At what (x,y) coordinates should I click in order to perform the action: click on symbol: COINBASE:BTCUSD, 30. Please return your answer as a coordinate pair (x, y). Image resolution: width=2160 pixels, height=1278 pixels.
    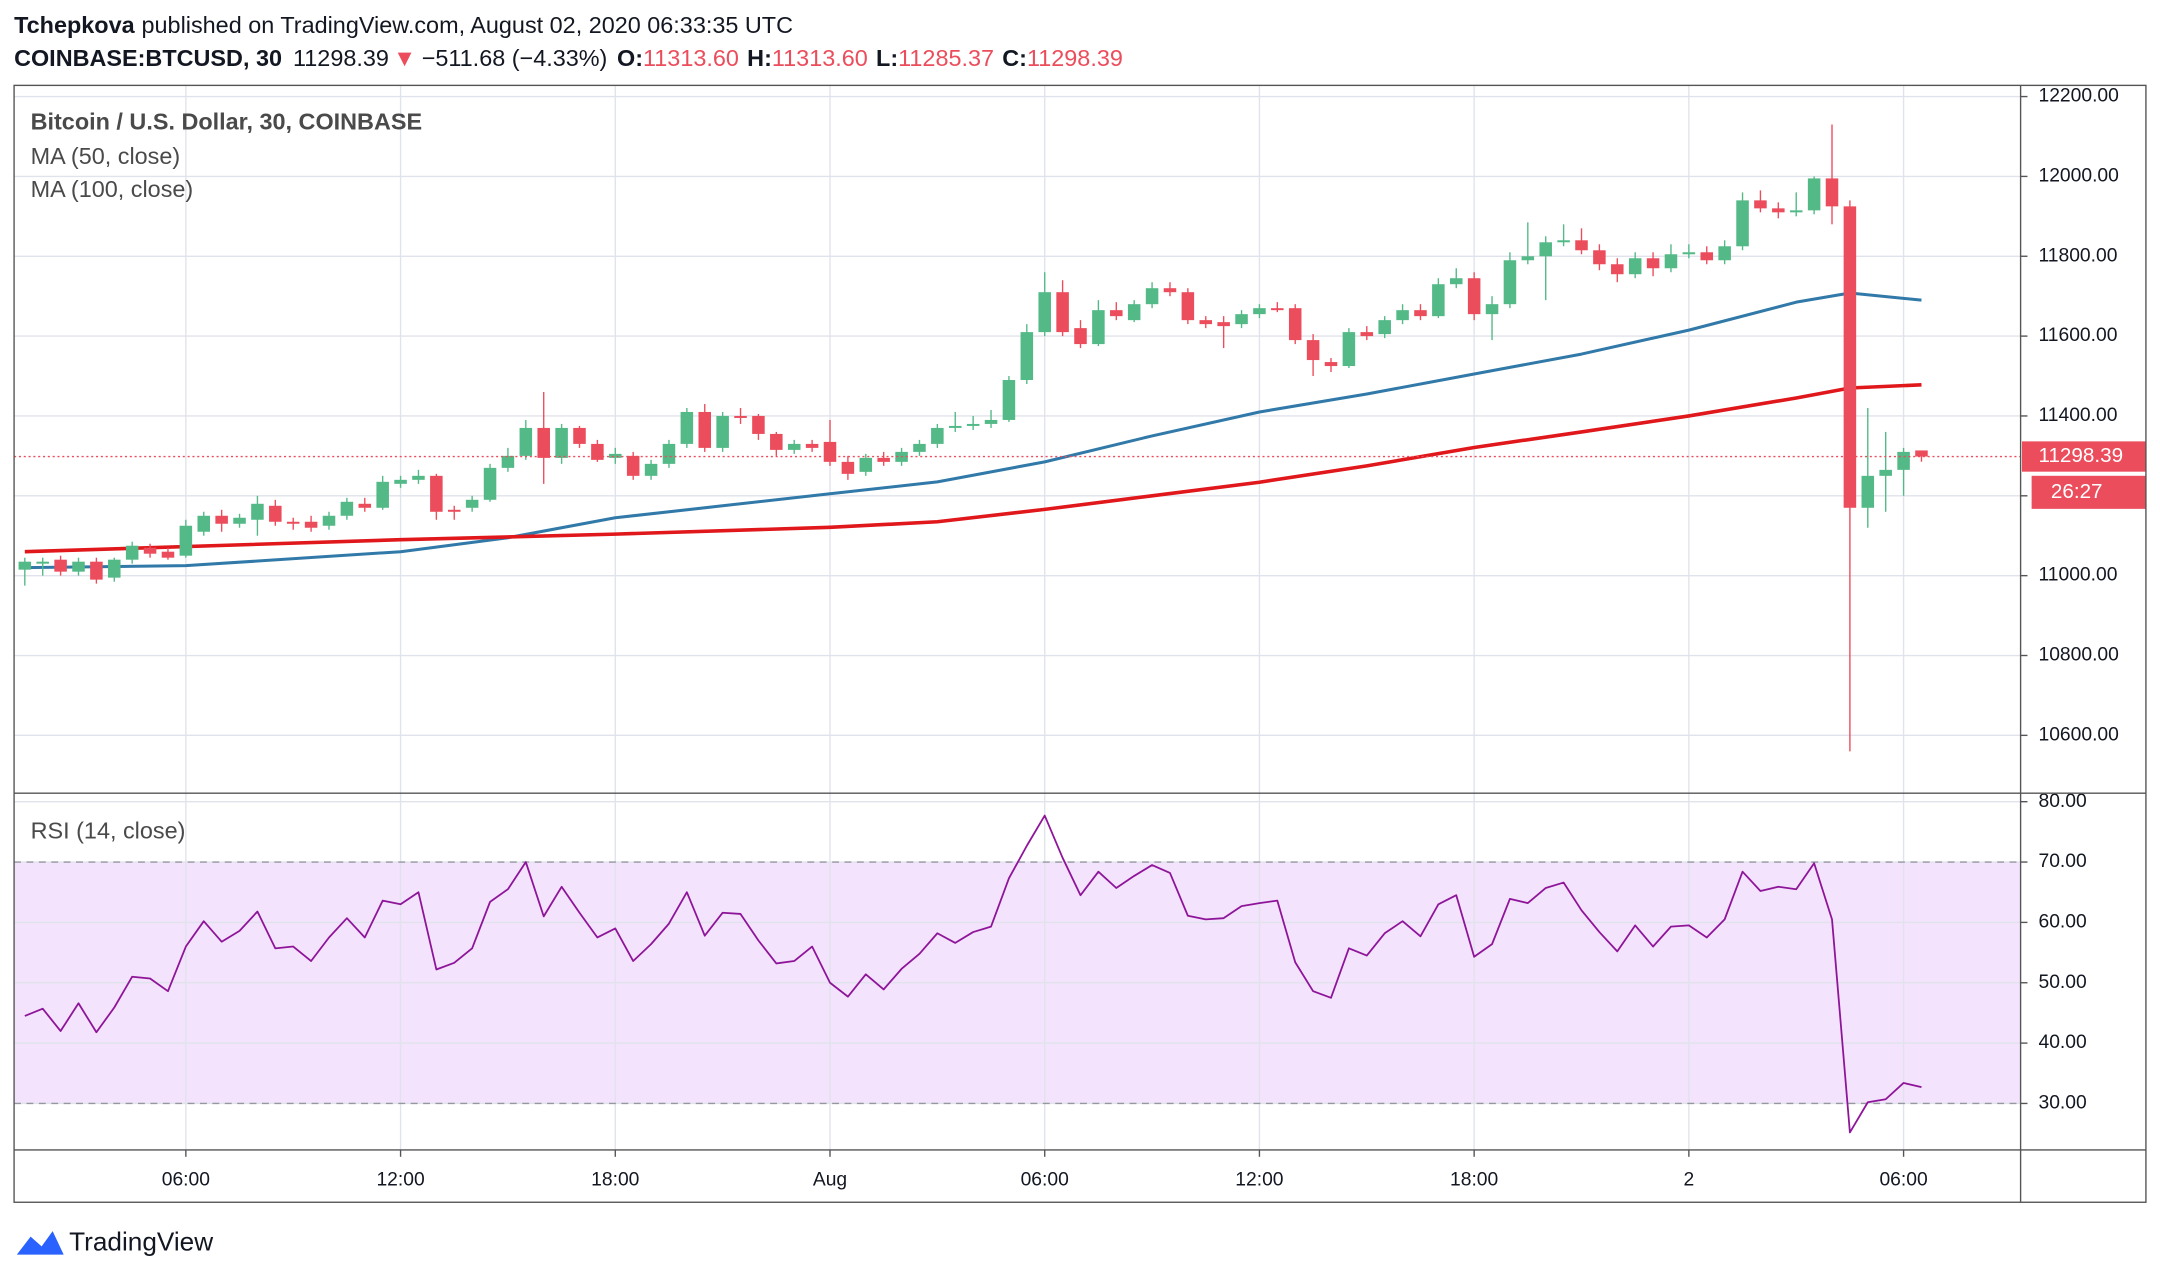
    Looking at the image, I should click on (148, 58).